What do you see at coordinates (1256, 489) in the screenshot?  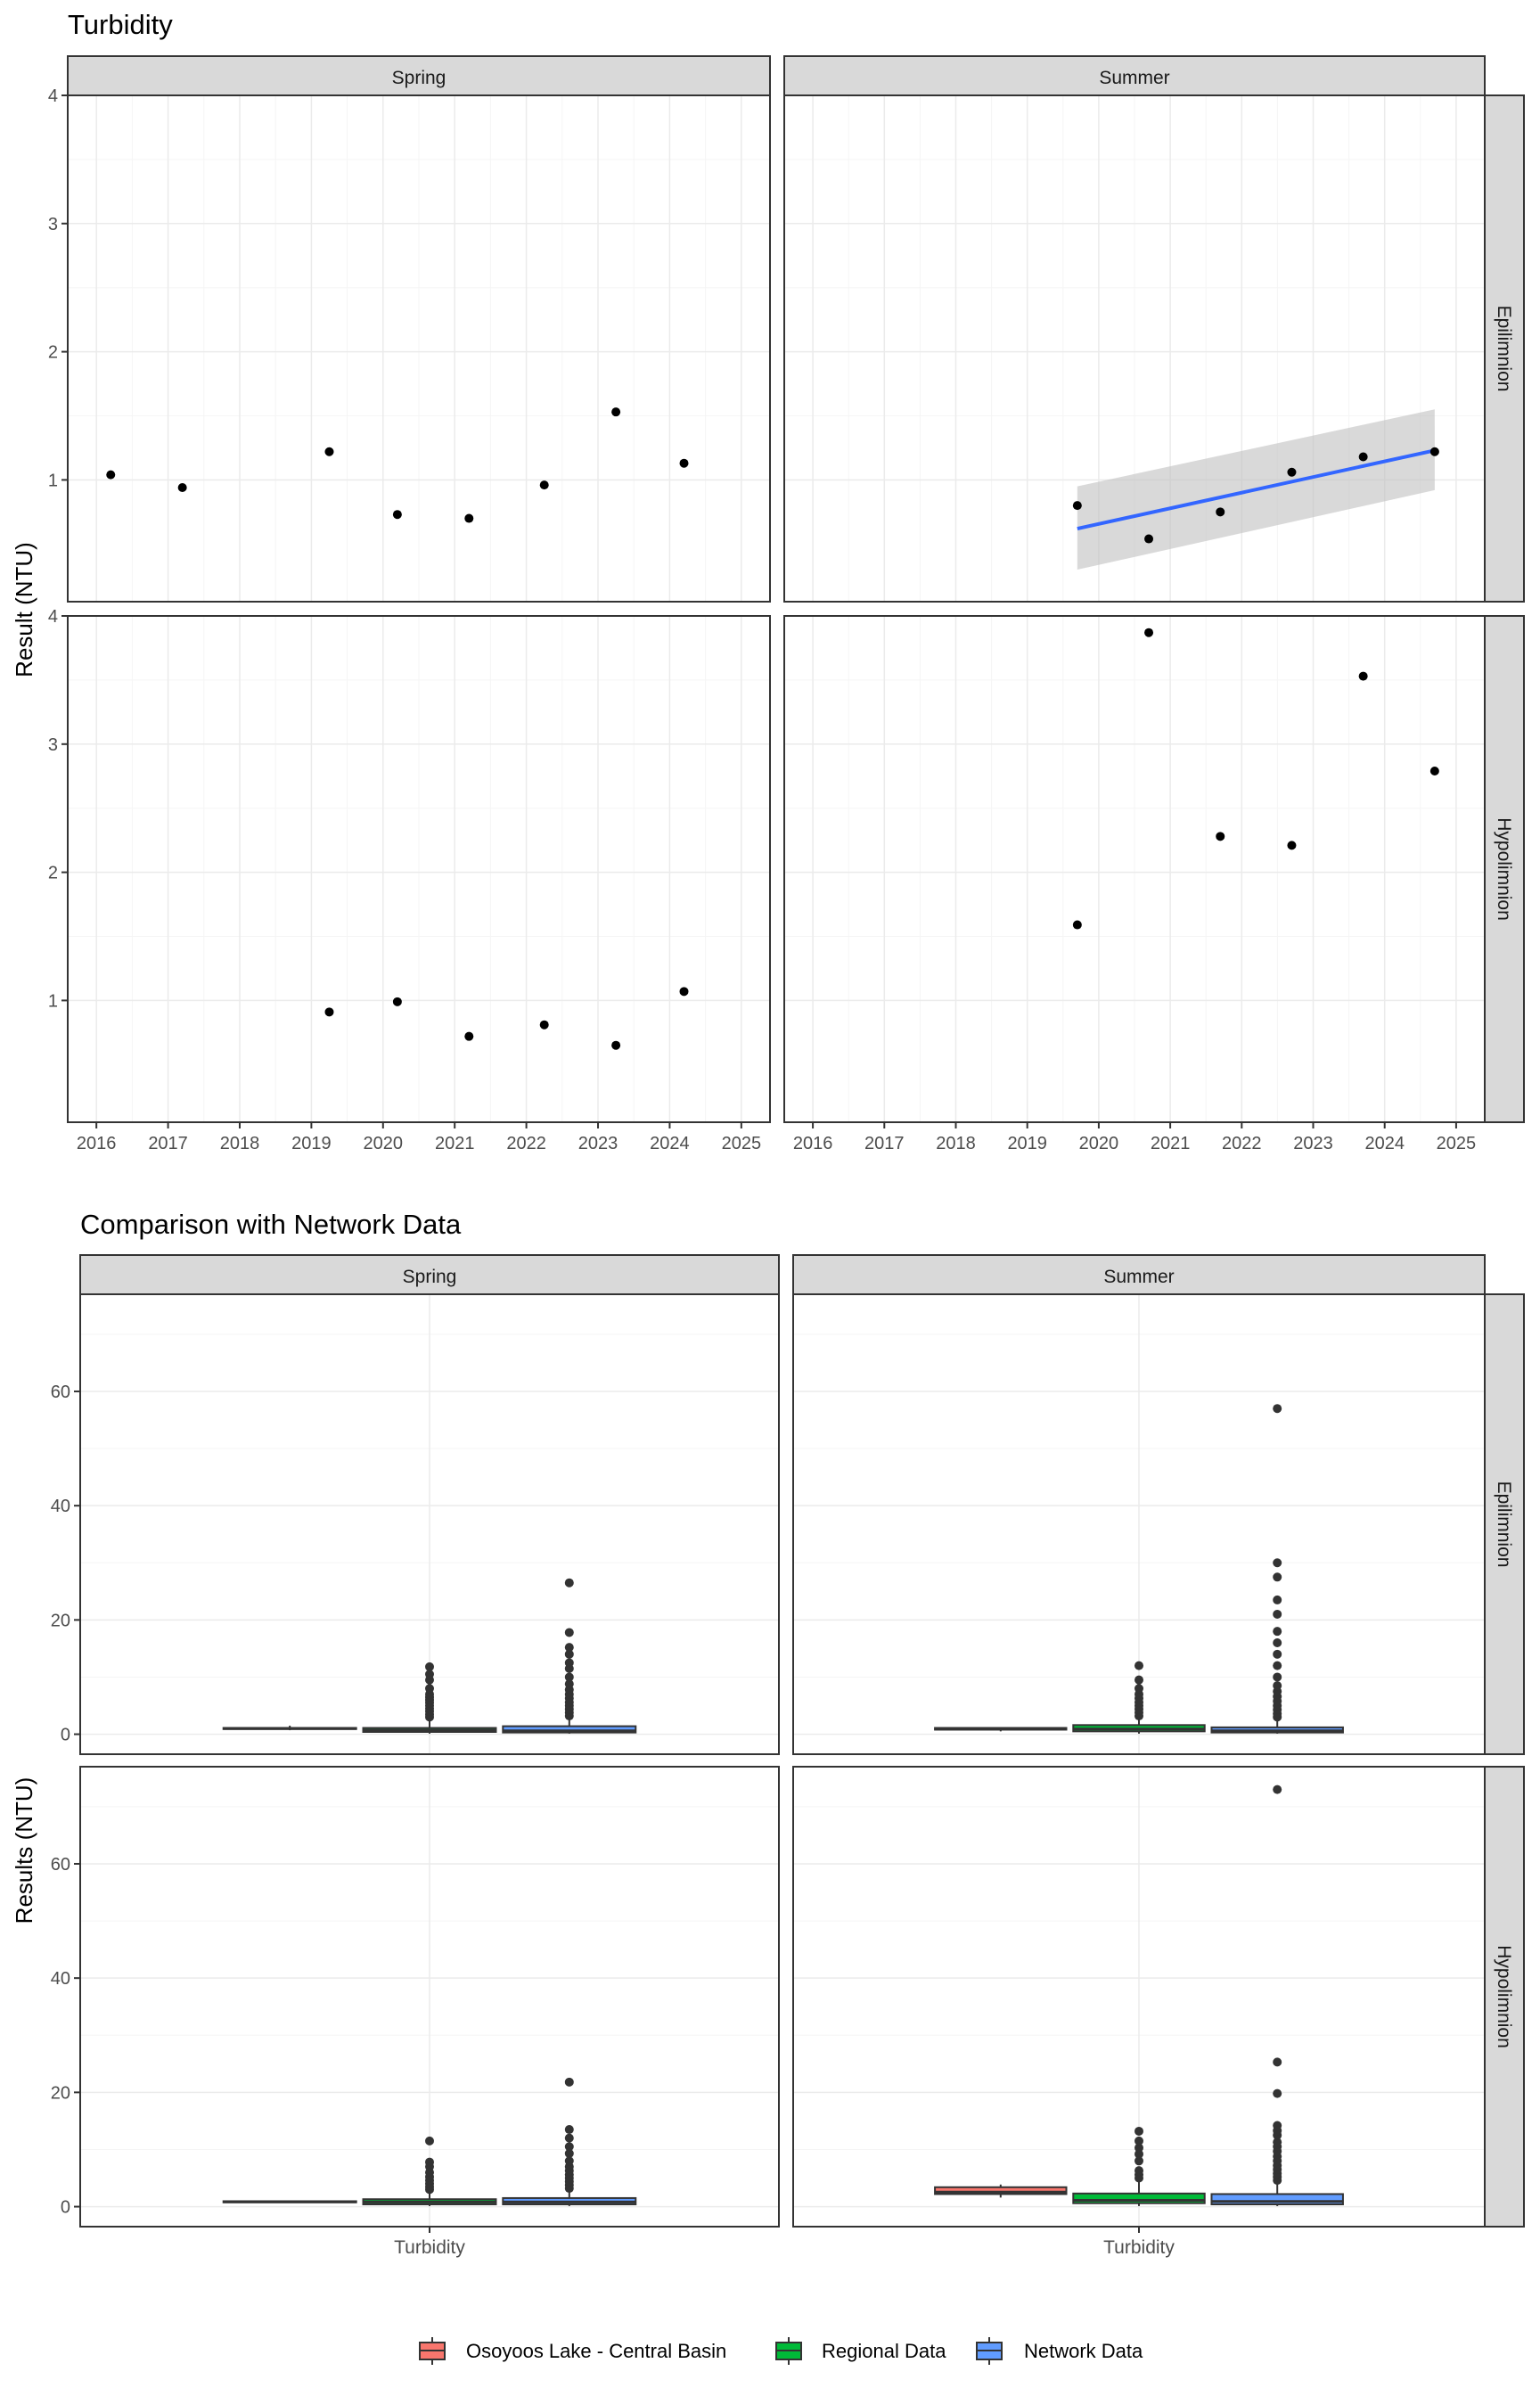 I see `trend-line` at bounding box center [1256, 489].